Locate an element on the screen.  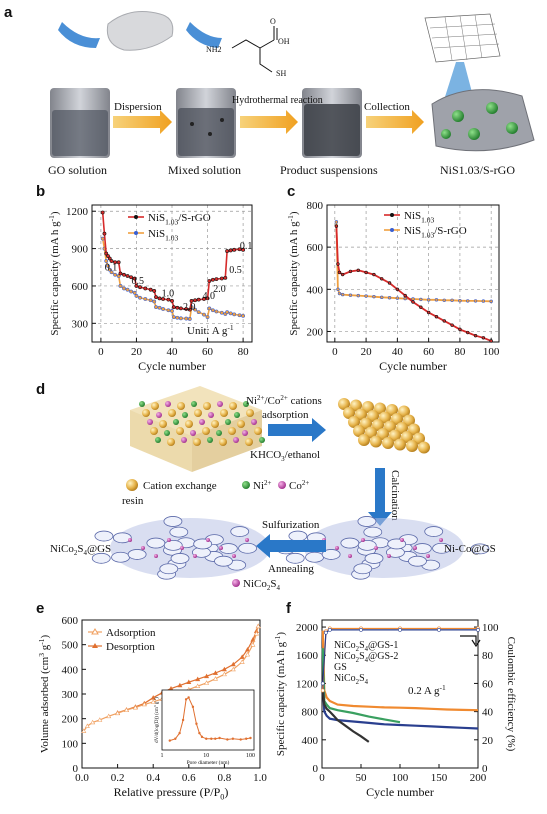
y-tick-label: 0 is located at coordinates (76, 769).